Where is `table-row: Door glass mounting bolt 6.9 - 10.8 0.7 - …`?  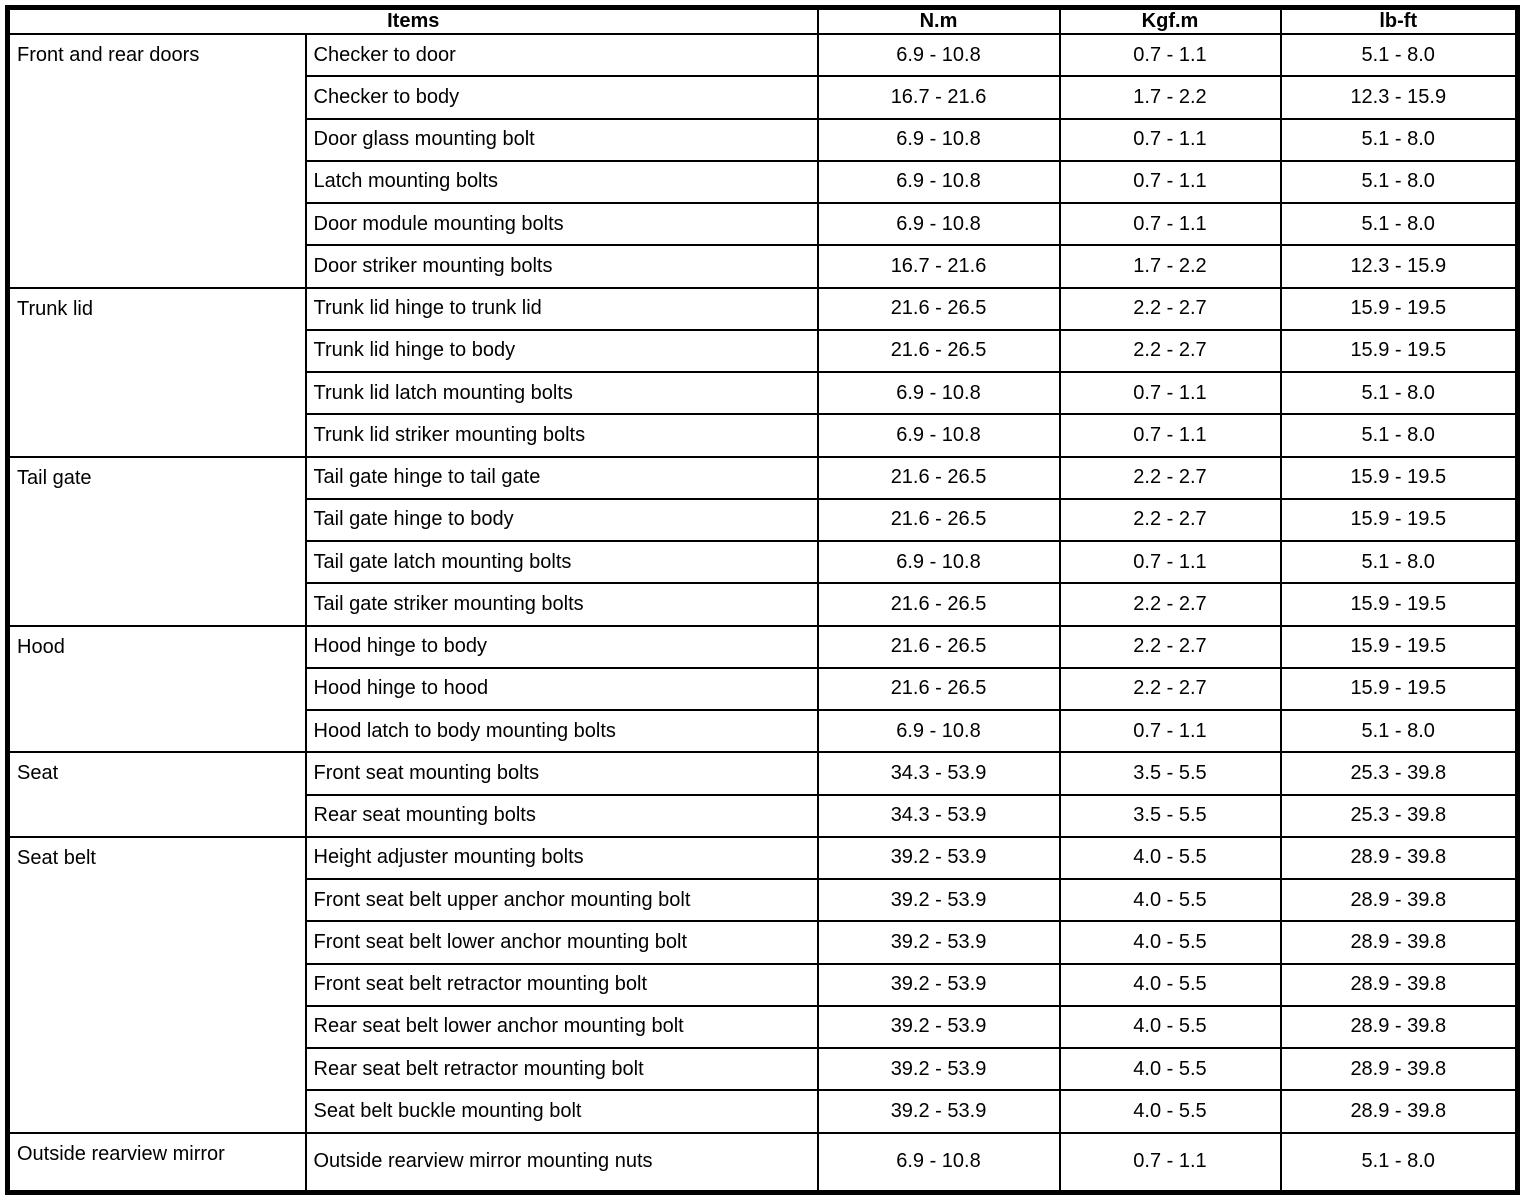
table-row: Door glass mounting bolt 6.9 - 10.8 0.7 - … is located at coordinates (763, 139).